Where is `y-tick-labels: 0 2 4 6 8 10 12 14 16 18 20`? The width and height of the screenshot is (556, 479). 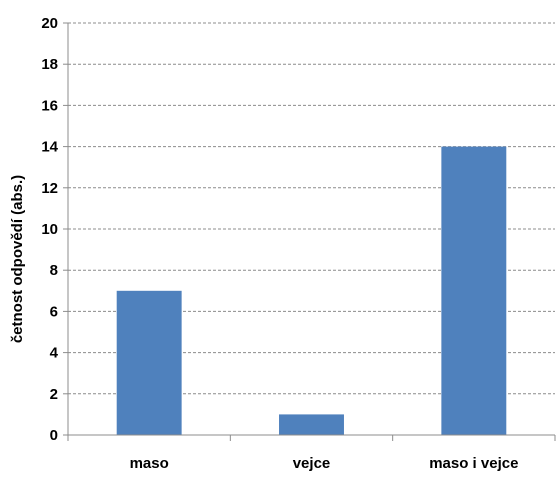 y-tick-labels: 0 2 4 6 8 10 12 14 16 18 20 is located at coordinates (49, 229).